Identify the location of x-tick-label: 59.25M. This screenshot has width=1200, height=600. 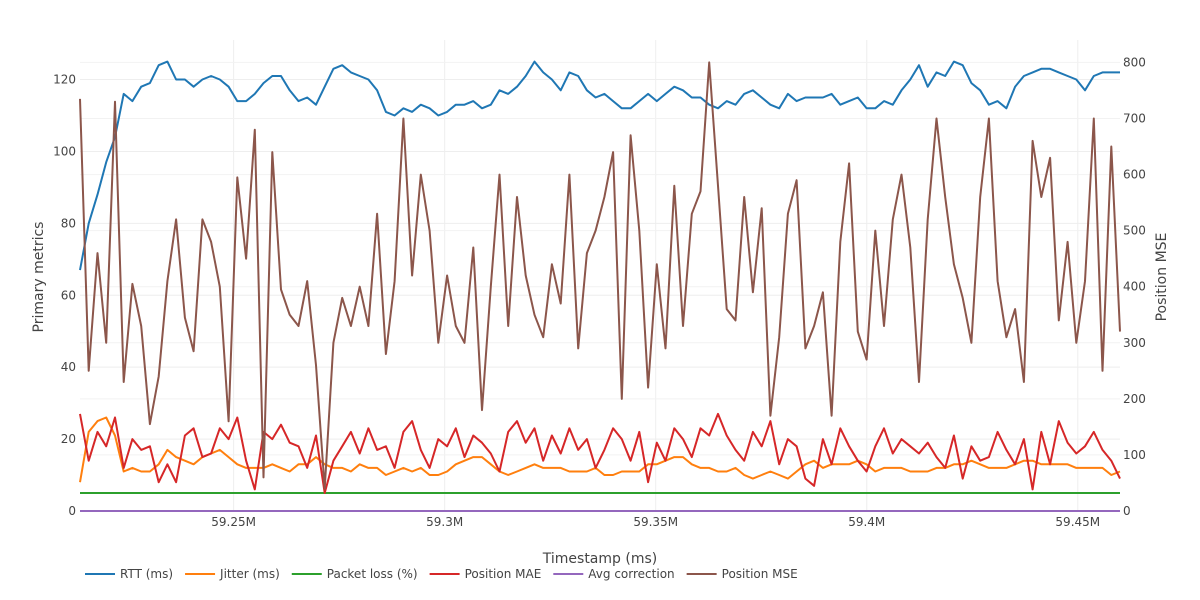
(233, 522).